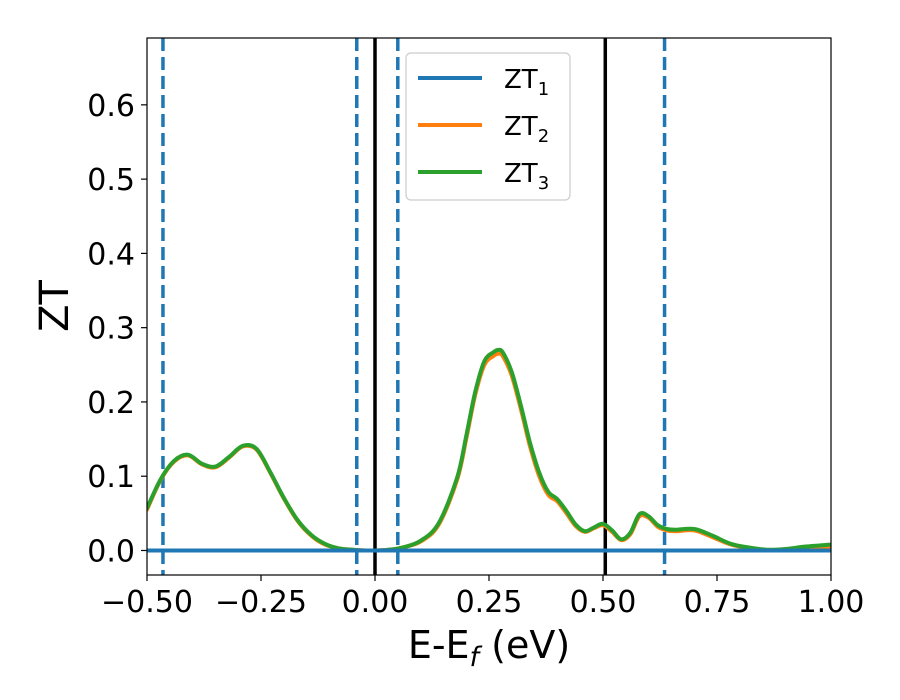 The width and height of the screenshot is (900, 700). What do you see at coordinates (111, 477) in the screenshot?
I see `y-tick-label: 0.1` at bounding box center [111, 477].